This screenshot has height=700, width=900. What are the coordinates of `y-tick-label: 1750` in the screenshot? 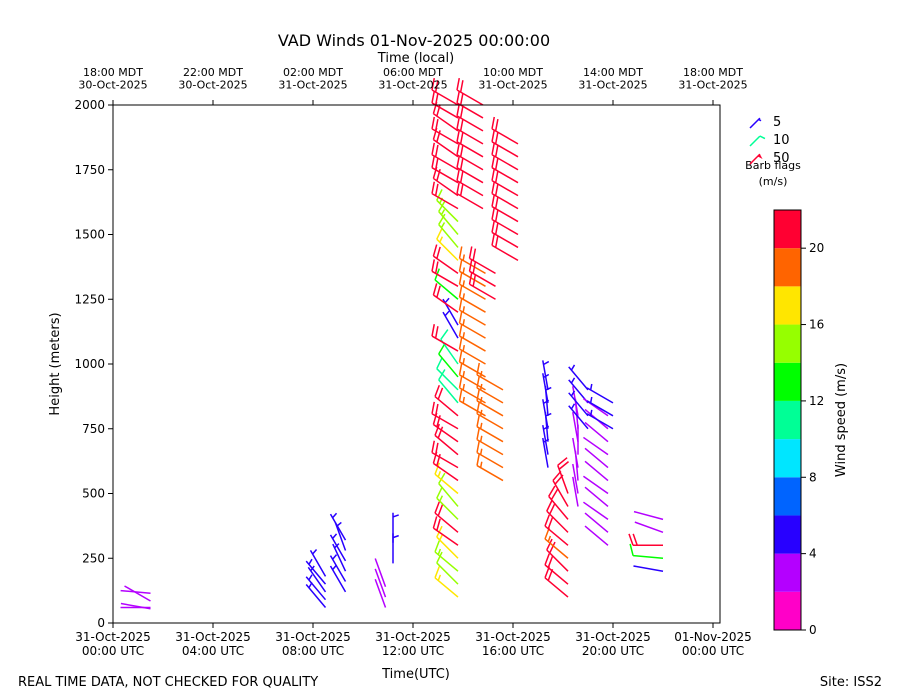 It's located at (89, 170).